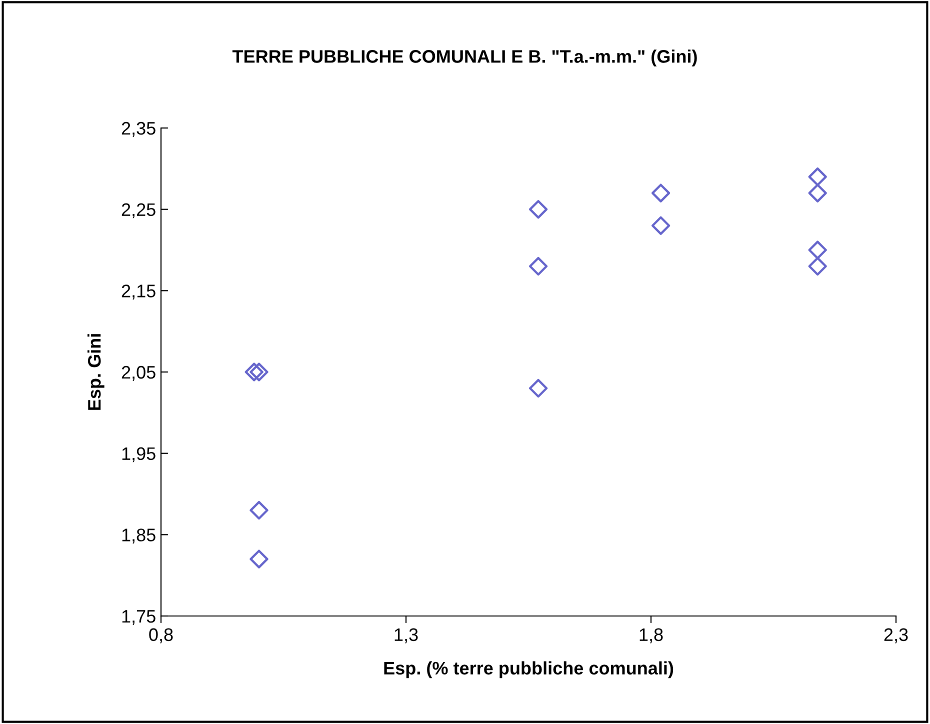  I want to click on y-tick-label: 2,35, so click(139, 129).